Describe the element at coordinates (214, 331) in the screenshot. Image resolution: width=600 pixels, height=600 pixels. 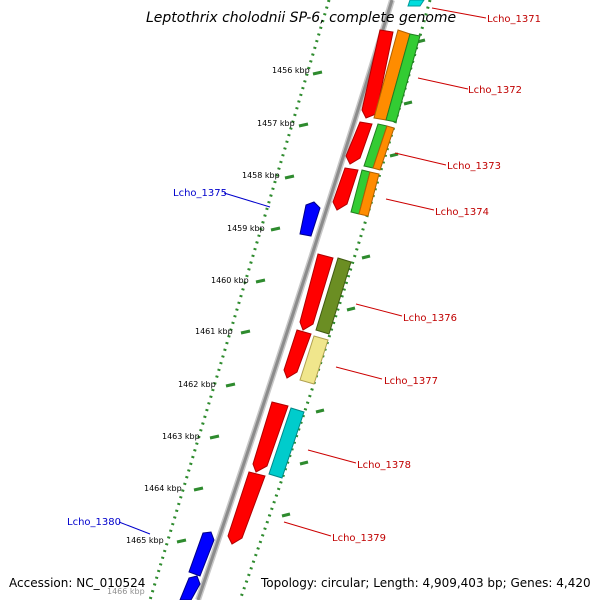
I see `kbp-label-1461: 1461 kbp` at that location.